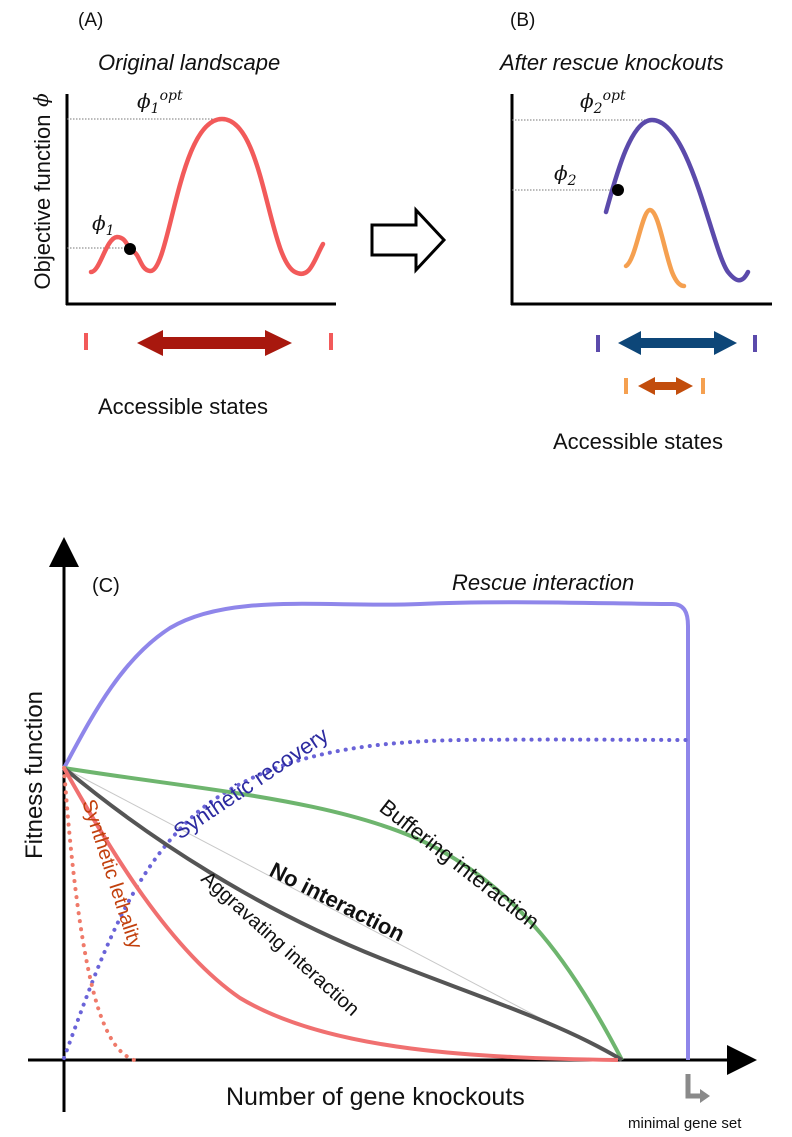 The width and height of the screenshot is (792, 1137). I want to click on panel-b-purple-curve, so click(677, 200).